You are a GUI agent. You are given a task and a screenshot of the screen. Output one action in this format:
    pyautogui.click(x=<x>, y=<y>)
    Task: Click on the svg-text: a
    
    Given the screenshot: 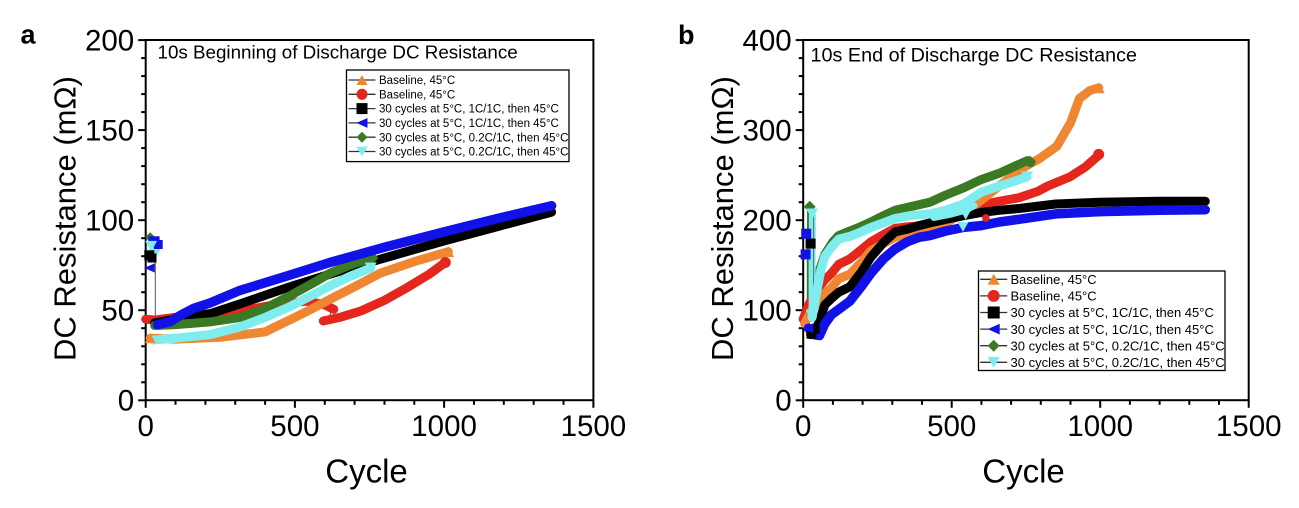 What is the action you would take?
    pyautogui.click(x=29, y=35)
    